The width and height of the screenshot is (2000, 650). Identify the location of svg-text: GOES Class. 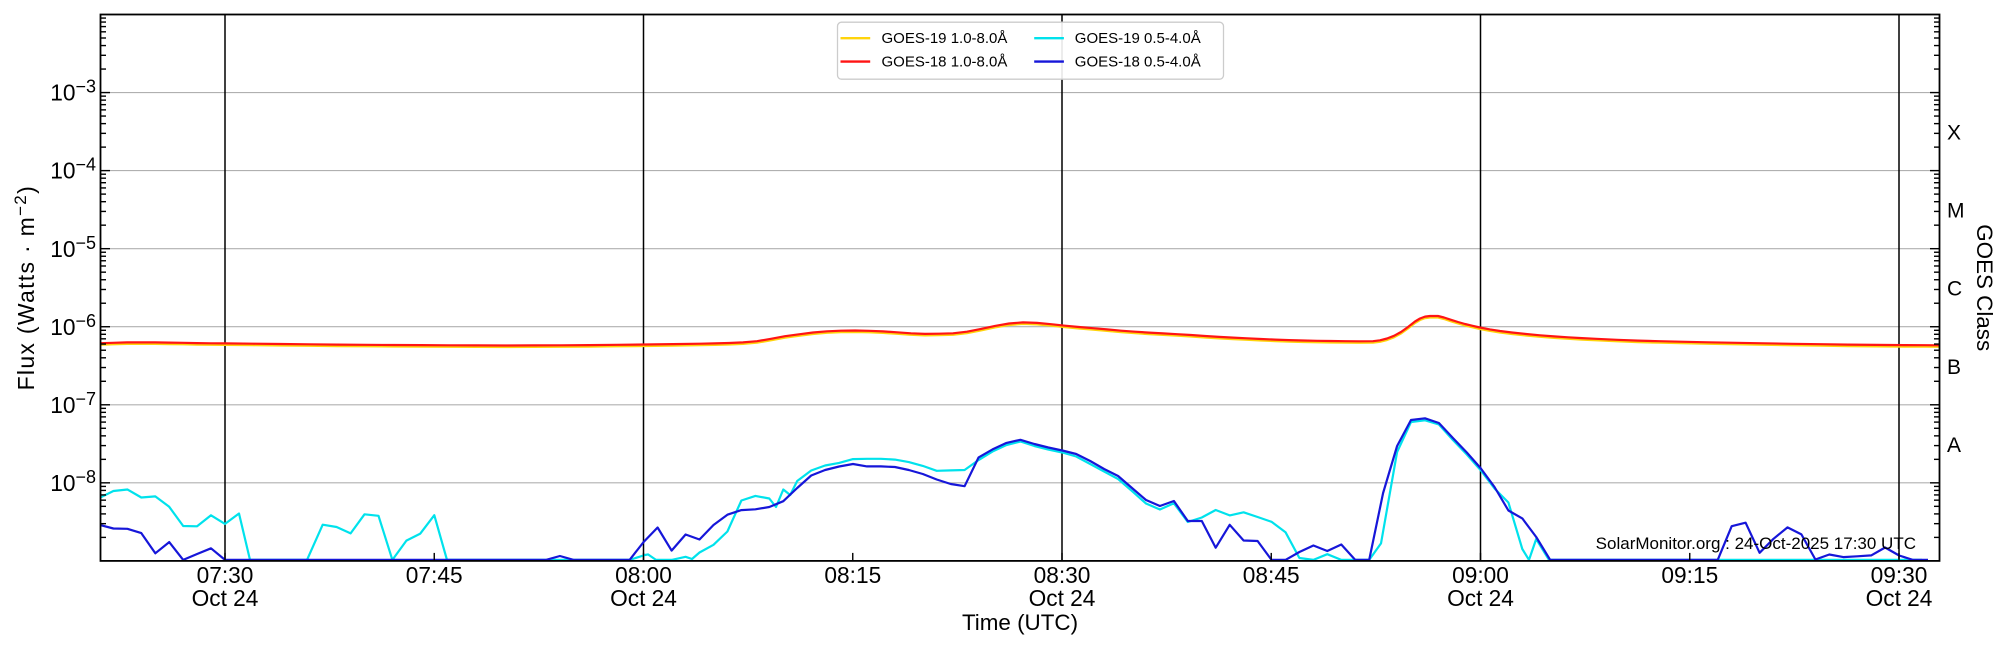
(1984, 287).